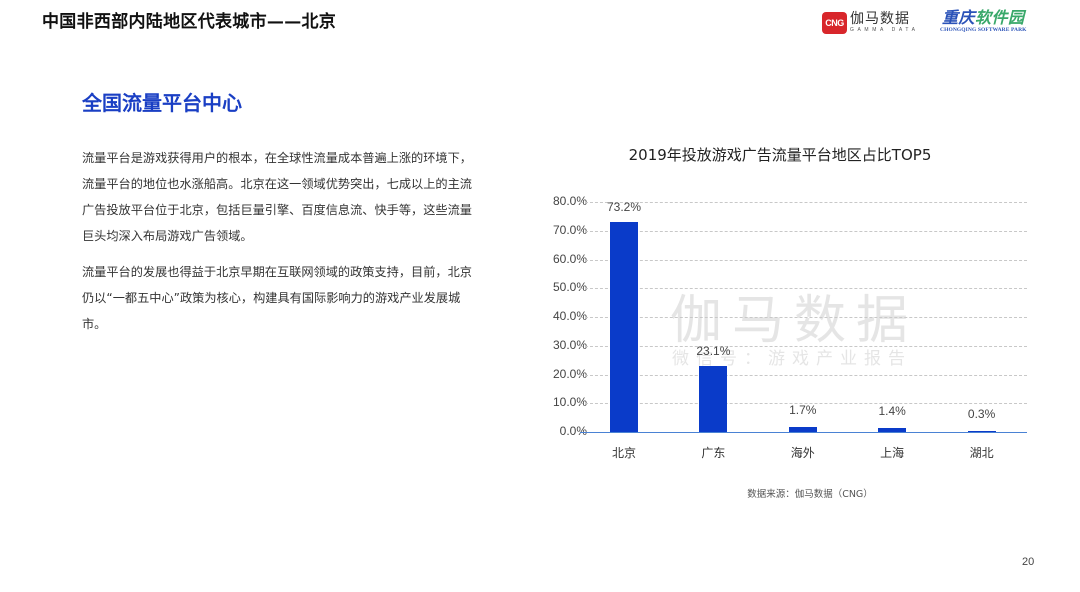 The height and width of the screenshot is (592, 1080). Describe the element at coordinates (803, 410) in the screenshot. I see `bar-value-label: 1.7%` at that location.